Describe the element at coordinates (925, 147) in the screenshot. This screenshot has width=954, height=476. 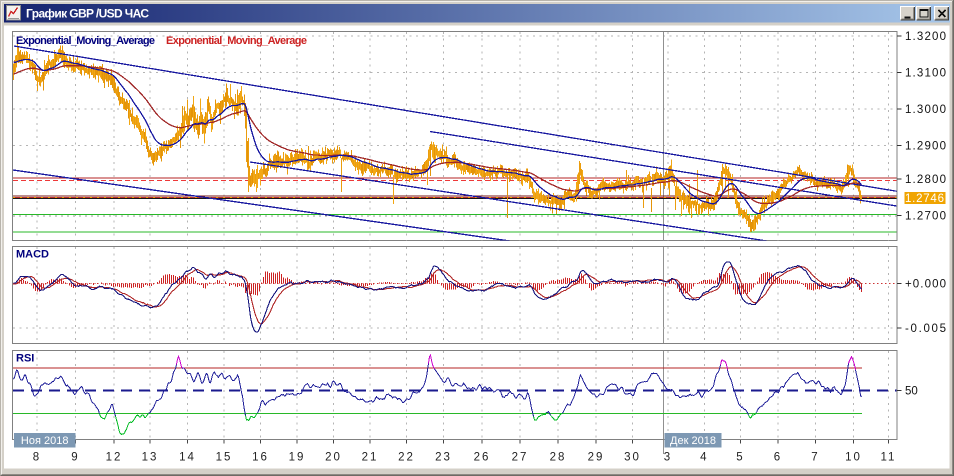
I see `svg-text: 1.2900` at that location.